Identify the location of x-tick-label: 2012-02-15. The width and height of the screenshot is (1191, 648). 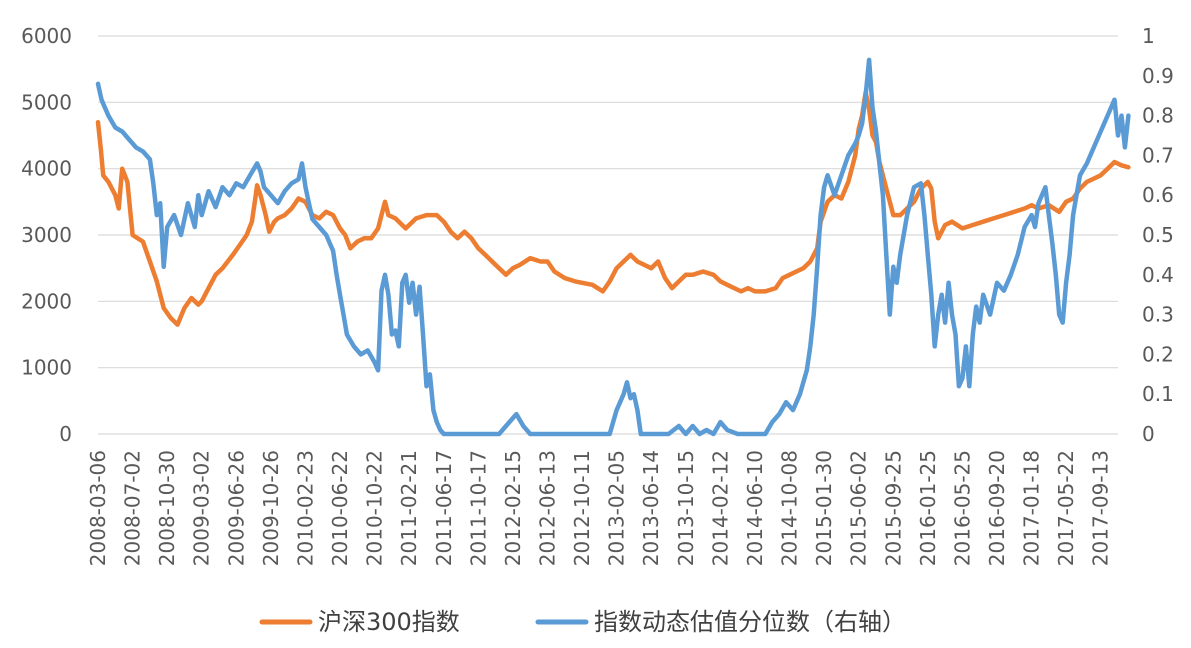
(513, 508).